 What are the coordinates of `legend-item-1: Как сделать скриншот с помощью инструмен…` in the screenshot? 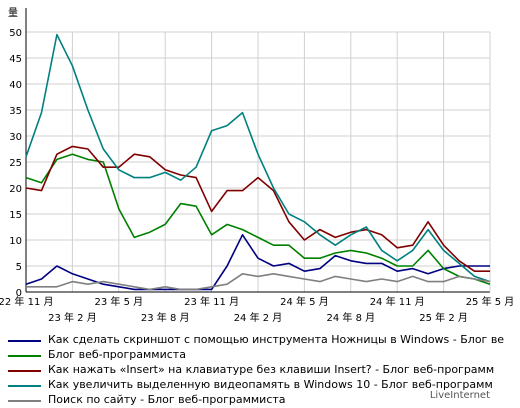 It's located at (264, 340).